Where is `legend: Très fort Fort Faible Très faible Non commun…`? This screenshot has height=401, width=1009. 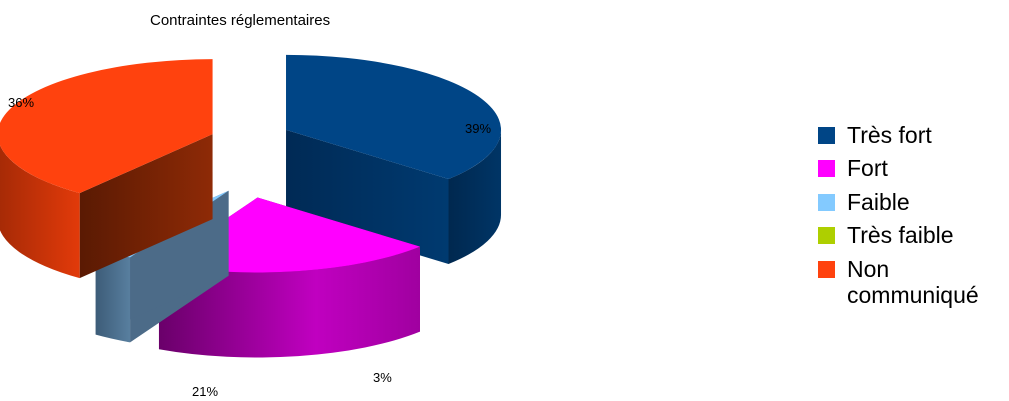
legend: Très fort Fort Faible Très faible Non commun… is located at coordinates (912, 219).